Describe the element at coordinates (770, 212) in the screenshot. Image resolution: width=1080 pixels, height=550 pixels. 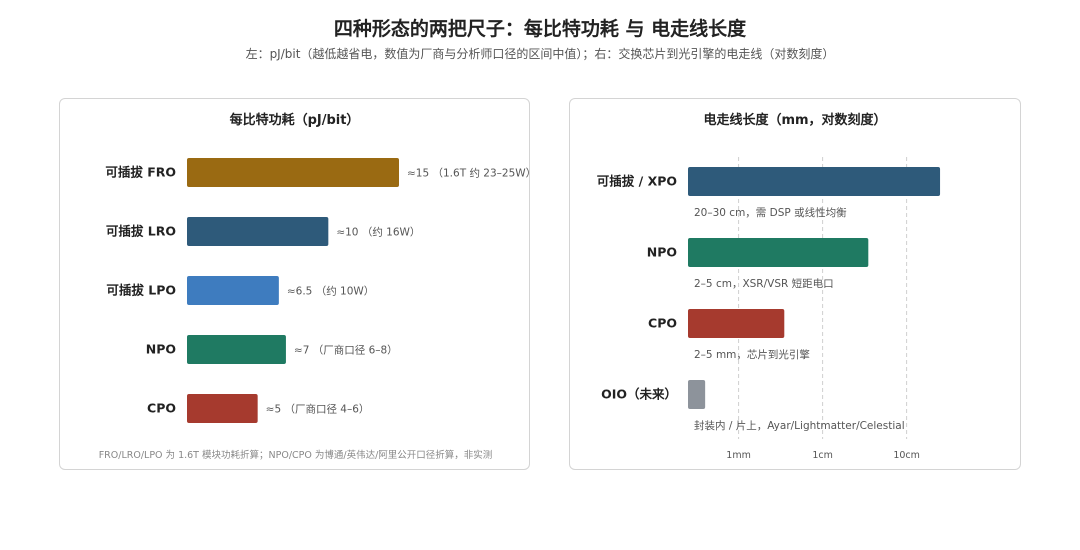
I see `trace-description-label: 20–30 cm，需 DSP 或线性均衡` at that location.